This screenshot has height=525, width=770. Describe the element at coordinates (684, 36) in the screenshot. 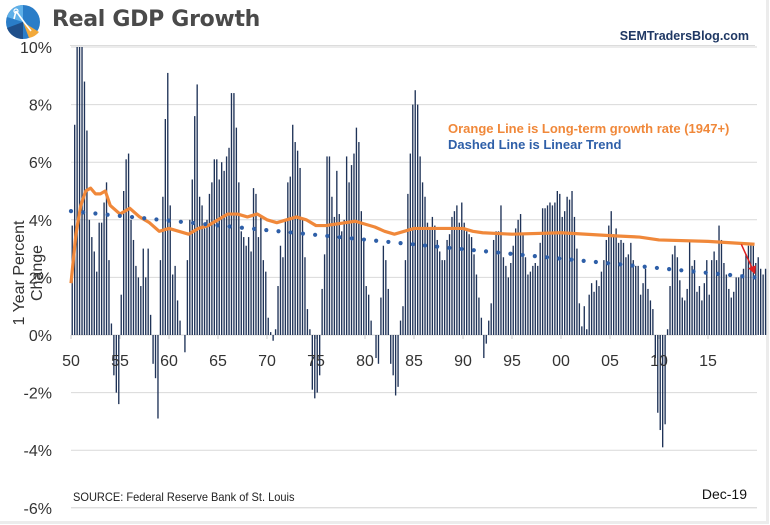

I see `site-link: SEMTradersBlog.com` at that location.